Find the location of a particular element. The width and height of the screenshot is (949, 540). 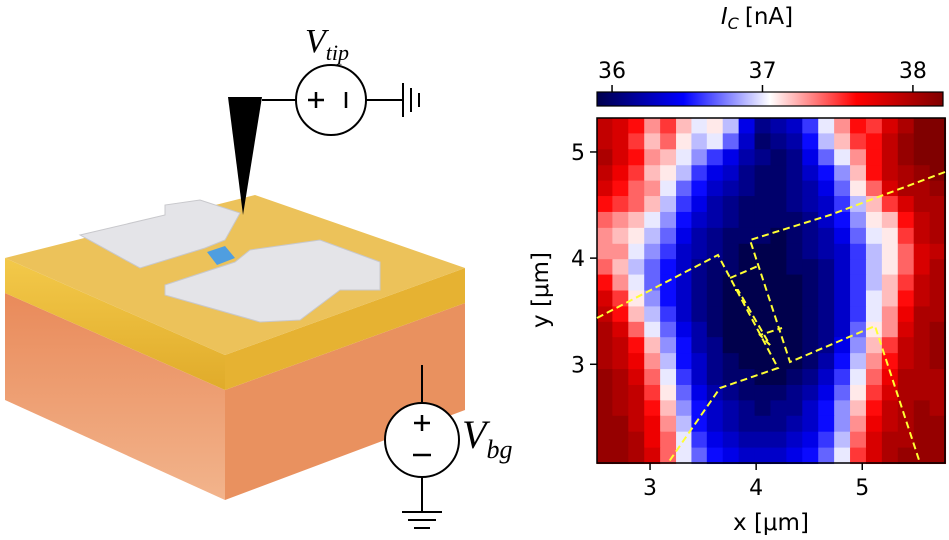

subscript: bg is located at coordinates (499, 449).